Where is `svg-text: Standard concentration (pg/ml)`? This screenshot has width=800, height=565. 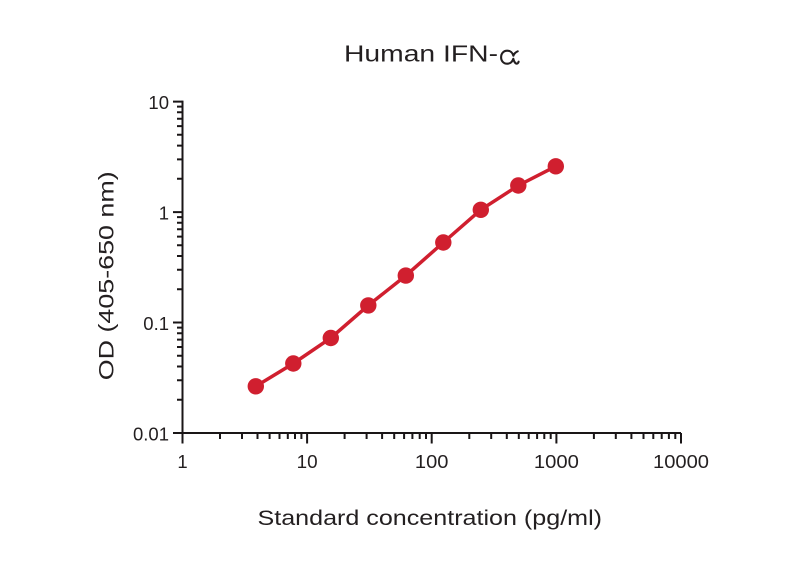 svg-text: Standard concentration (pg/ml) is located at coordinates (430, 518).